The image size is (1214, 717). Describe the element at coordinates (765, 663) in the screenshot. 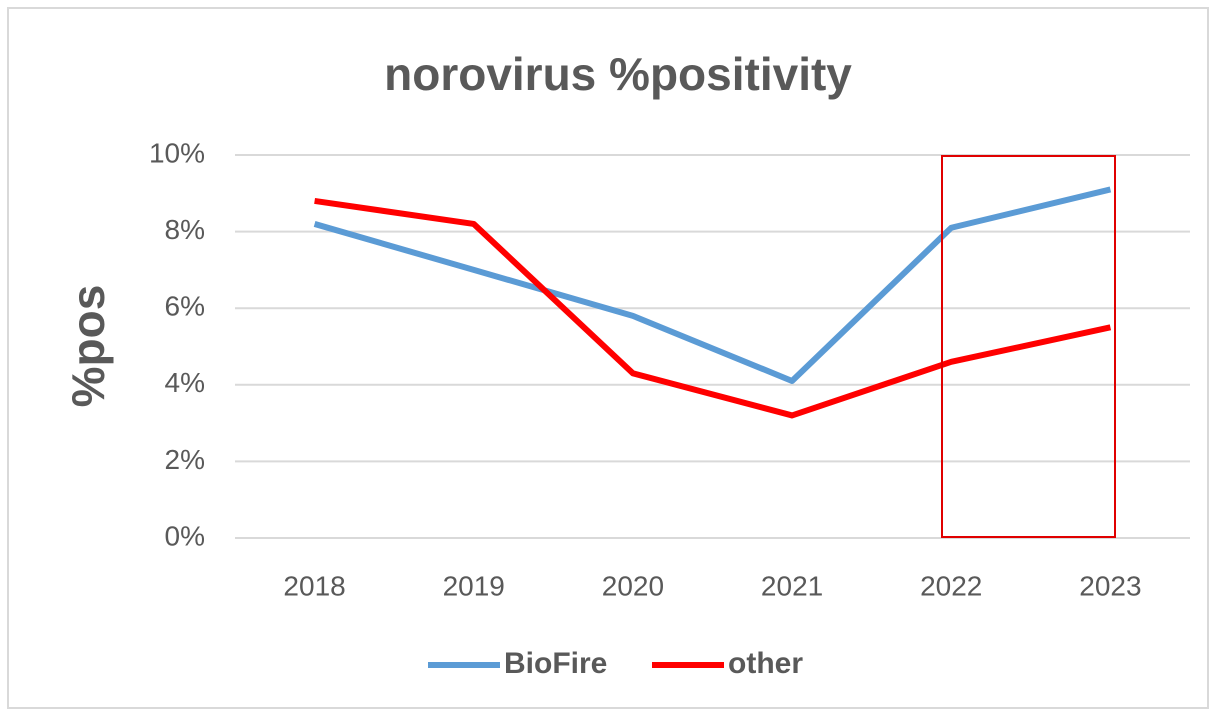

I see `legend-label: other` at that location.